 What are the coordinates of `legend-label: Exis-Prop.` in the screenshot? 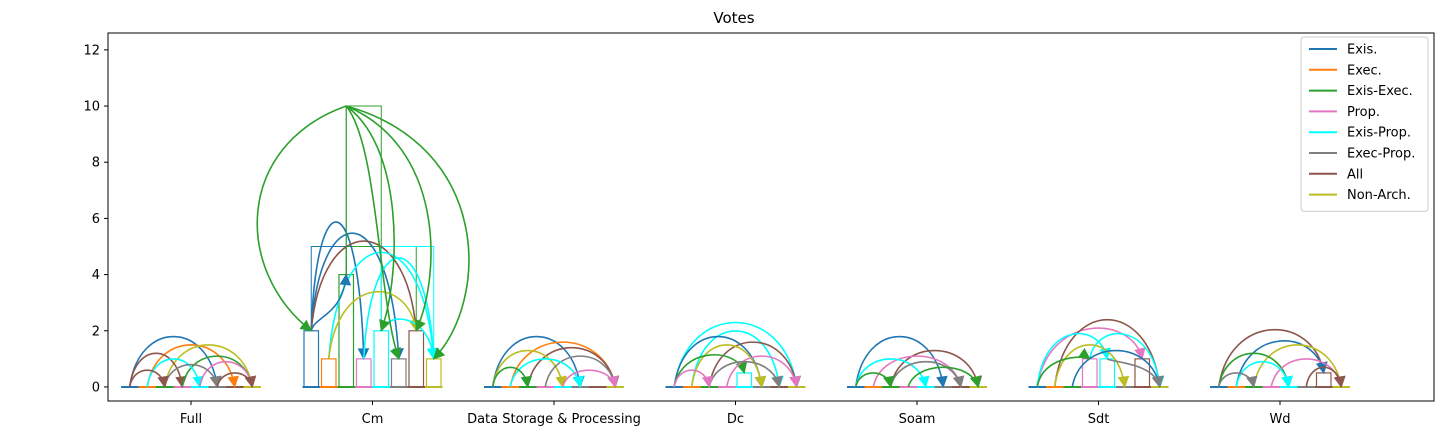 It's located at (1379, 133).